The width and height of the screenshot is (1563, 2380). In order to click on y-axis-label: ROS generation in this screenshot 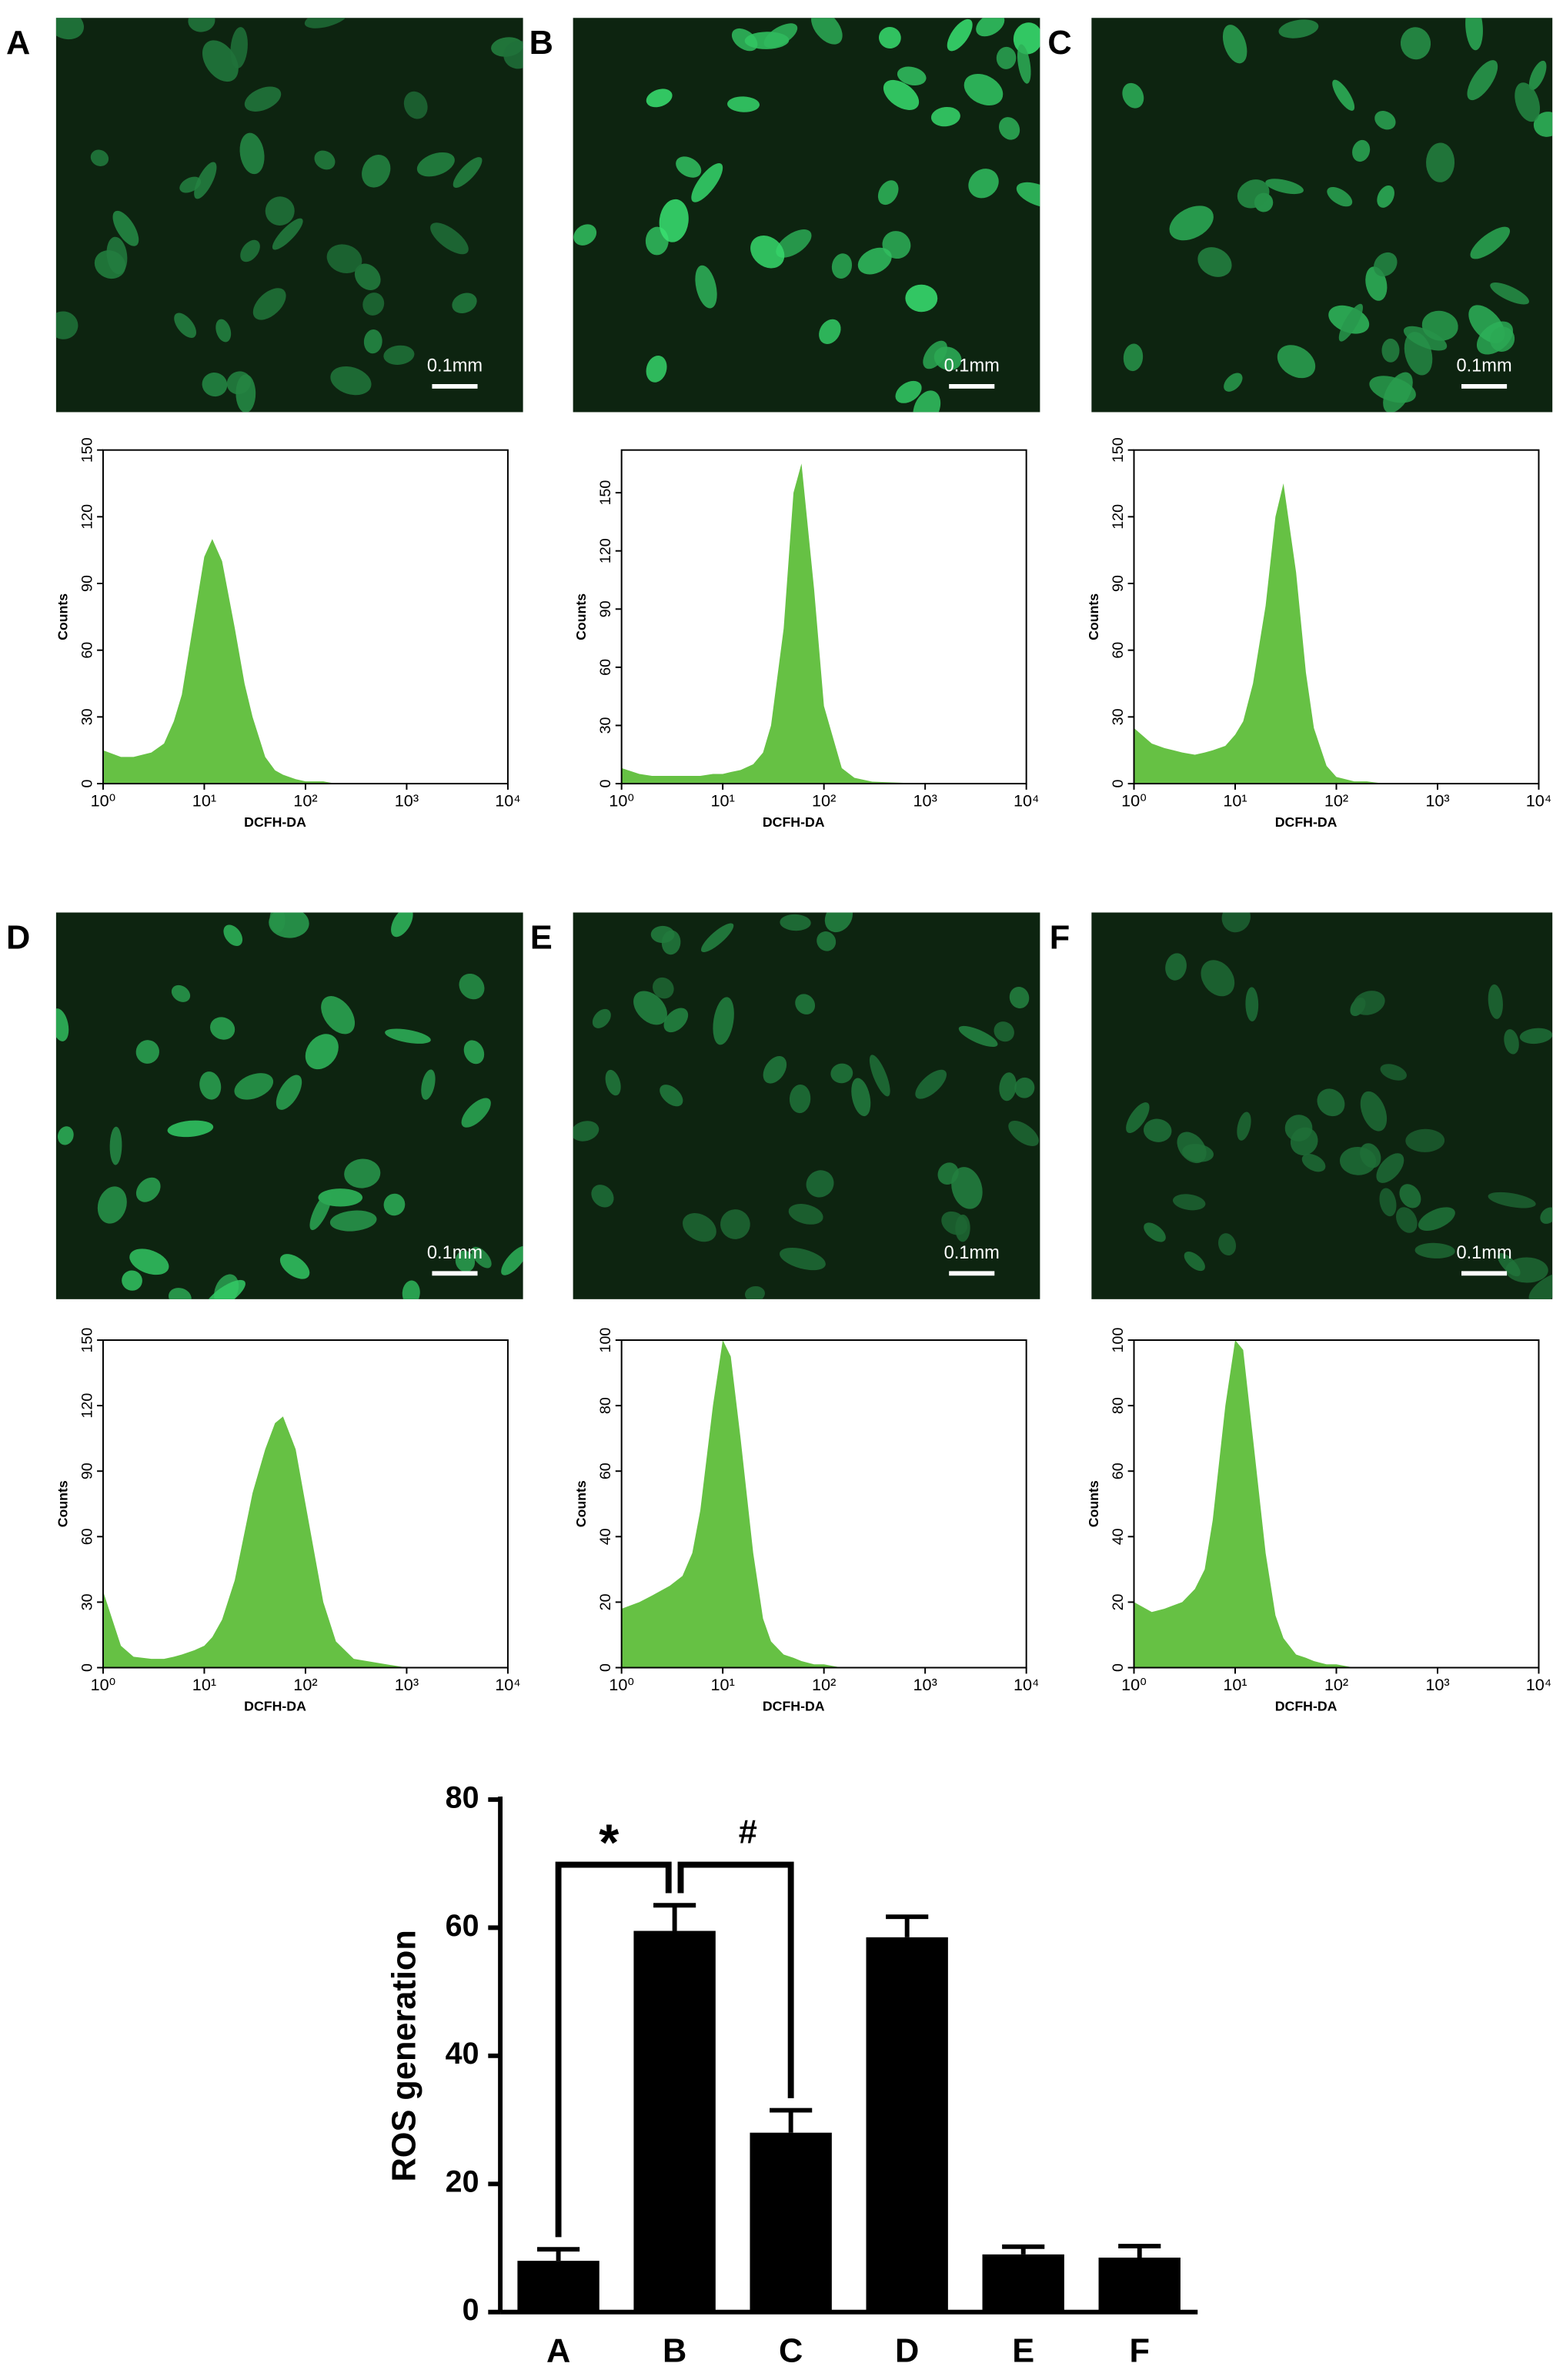, I will do `click(404, 2055)`.